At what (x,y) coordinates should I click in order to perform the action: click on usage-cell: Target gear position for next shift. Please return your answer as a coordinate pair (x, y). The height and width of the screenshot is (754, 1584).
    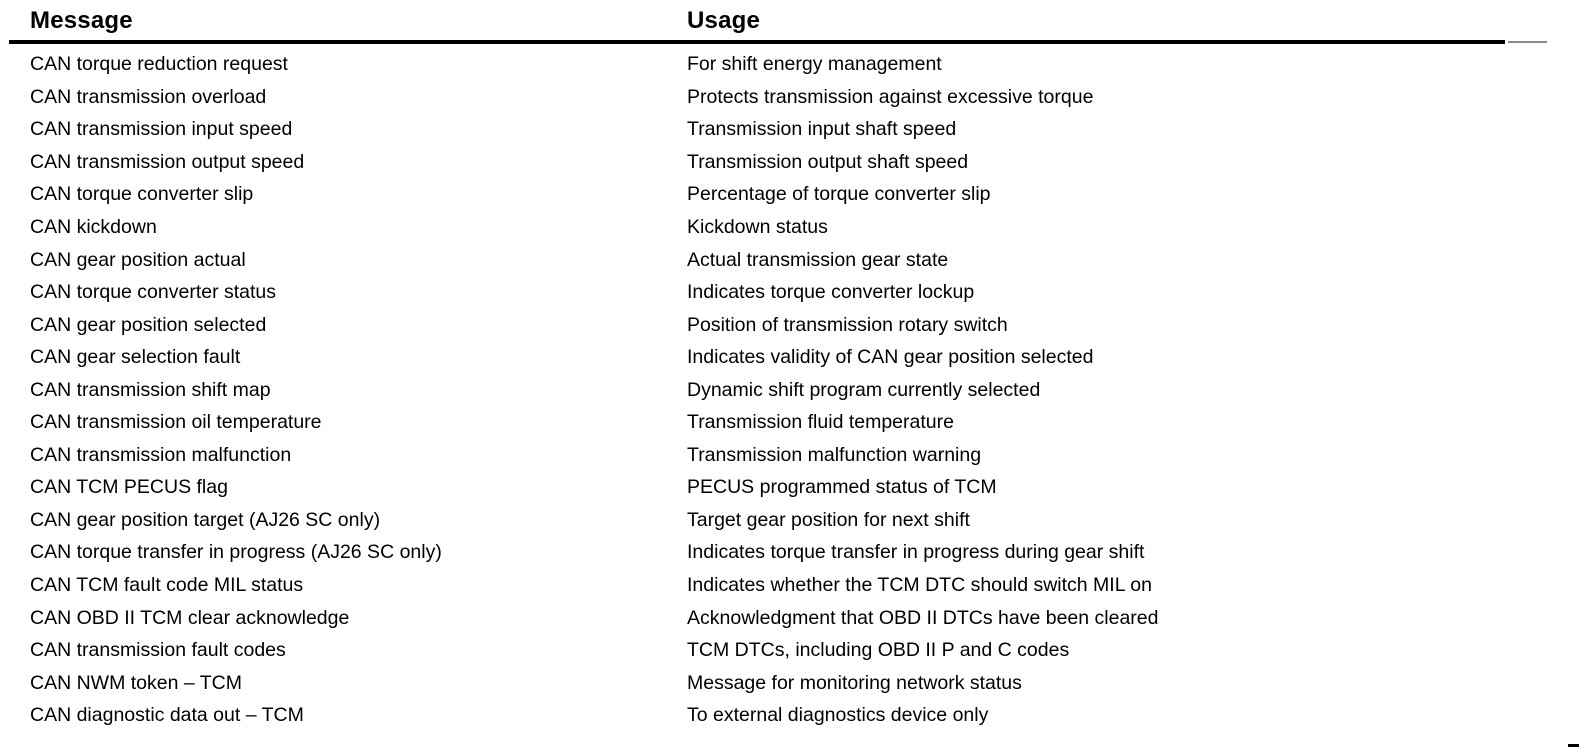
    Looking at the image, I should click on (828, 519).